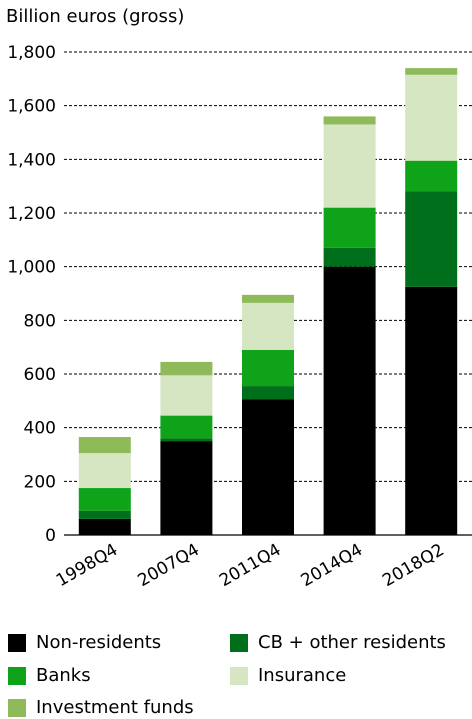 The width and height of the screenshot is (472, 719). I want to click on bar-segment-investment-funds-2014q4, so click(349, 120).